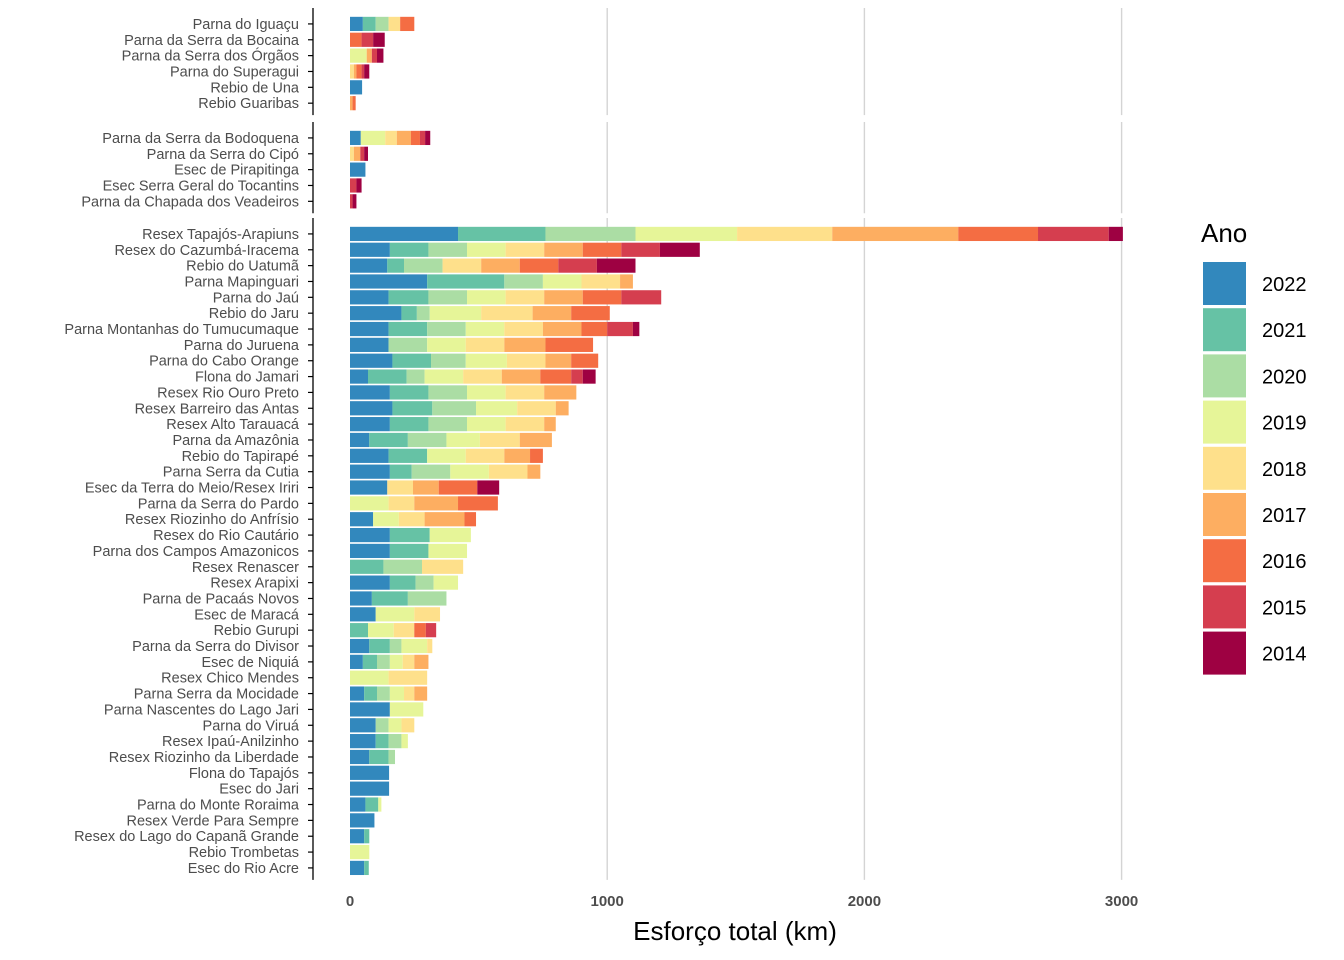  What do you see at coordinates (245, 568) in the screenshot?
I see `category-label: Resex Renascer` at bounding box center [245, 568].